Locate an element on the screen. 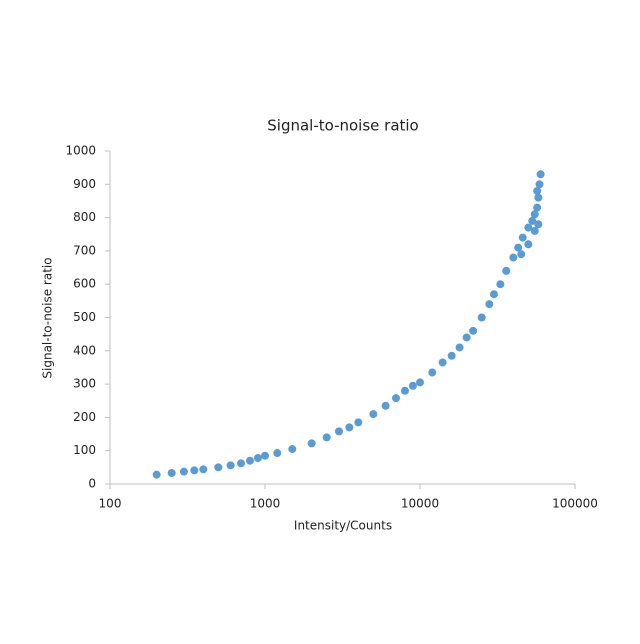 Image resolution: width=640 pixels, height=644 pixels. x-tick-label: 1000 is located at coordinates (265, 504).